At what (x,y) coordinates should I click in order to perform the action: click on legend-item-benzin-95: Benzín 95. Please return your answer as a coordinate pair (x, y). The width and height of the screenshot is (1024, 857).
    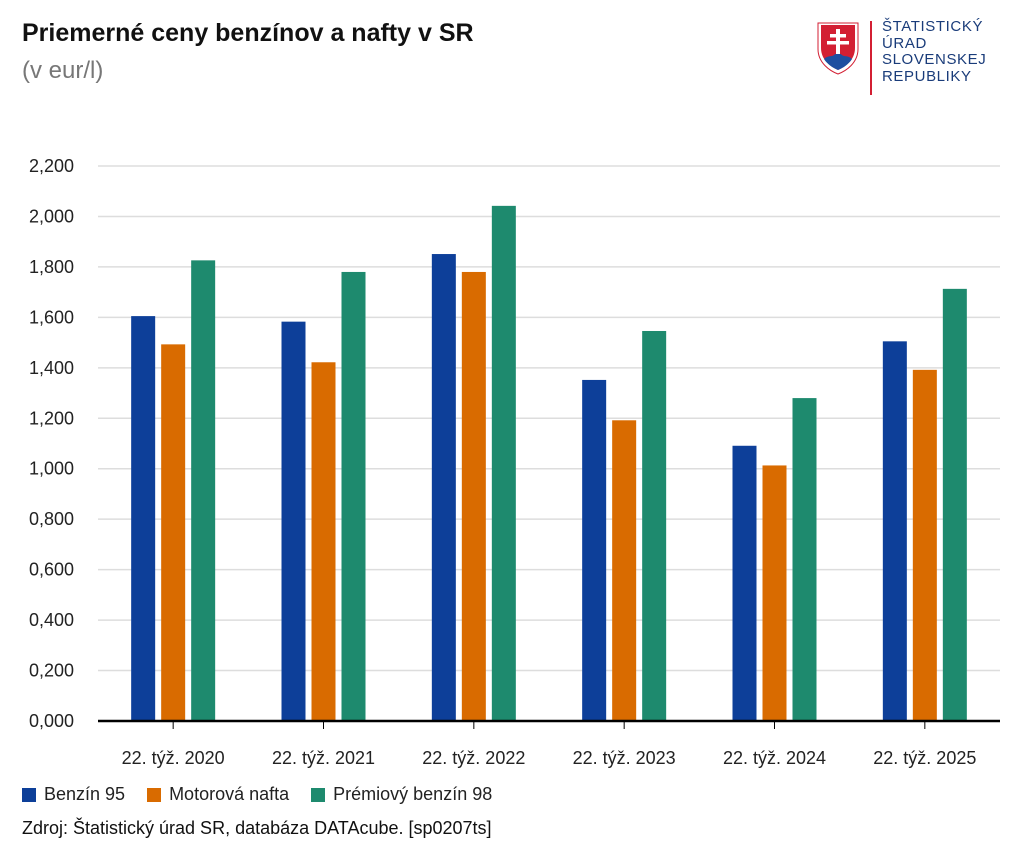
    Looking at the image, I should click on (73, 794).